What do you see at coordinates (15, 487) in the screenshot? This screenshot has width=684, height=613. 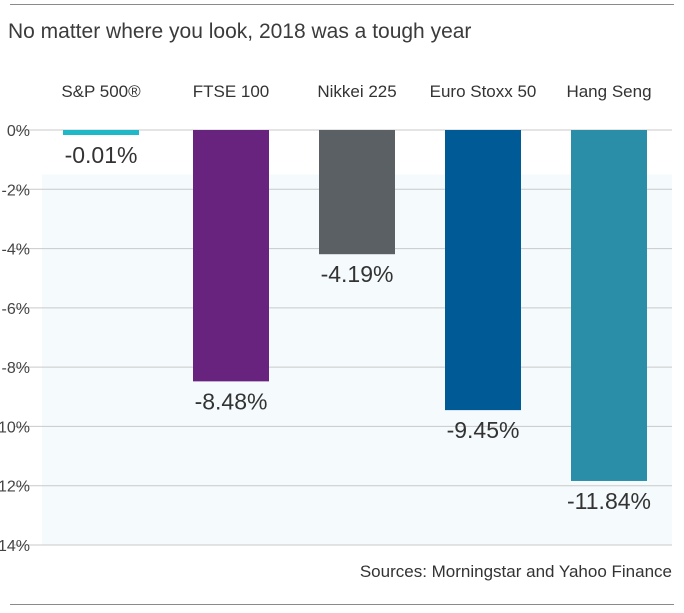 I see `y-tick-label: 12%` at bounding box center [15, 487].